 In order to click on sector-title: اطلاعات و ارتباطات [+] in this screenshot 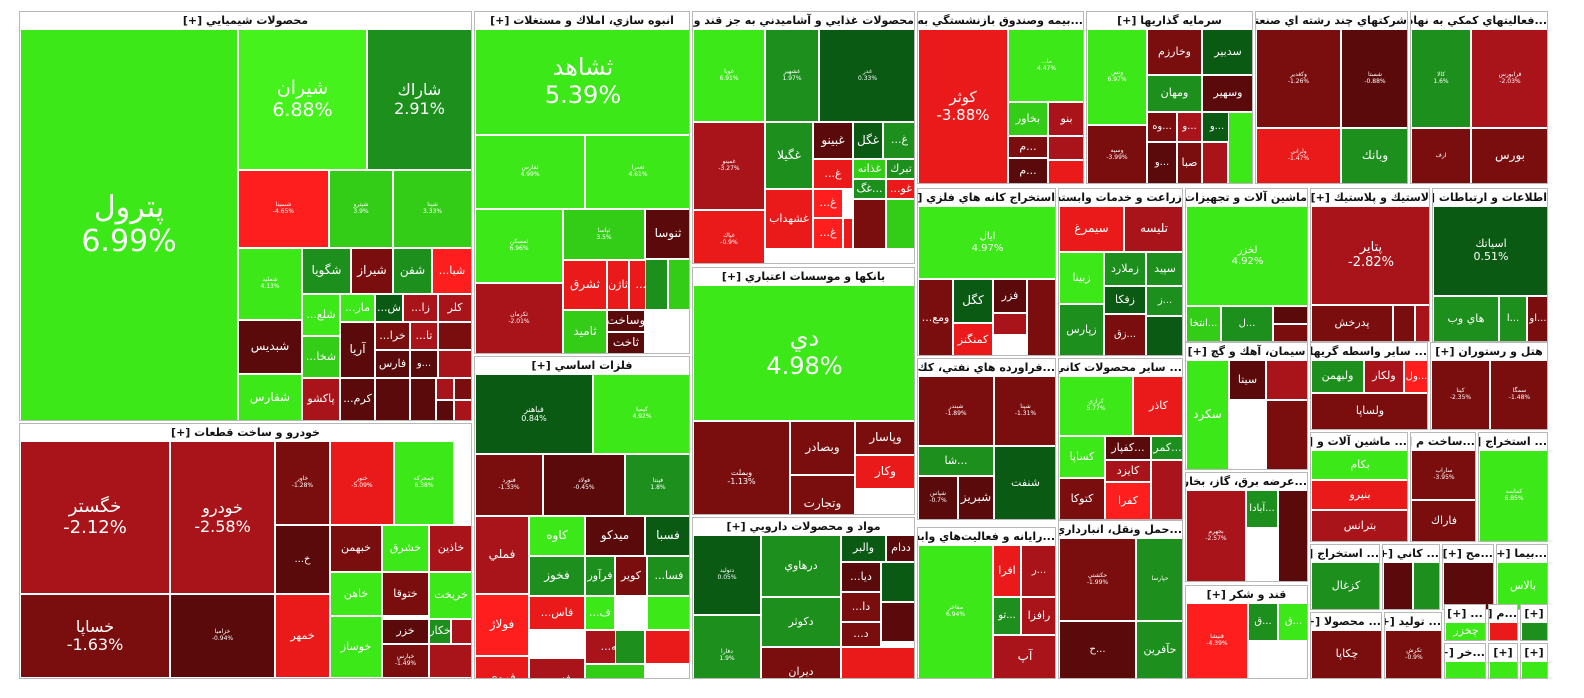, I will do `click(1490, 197)`.